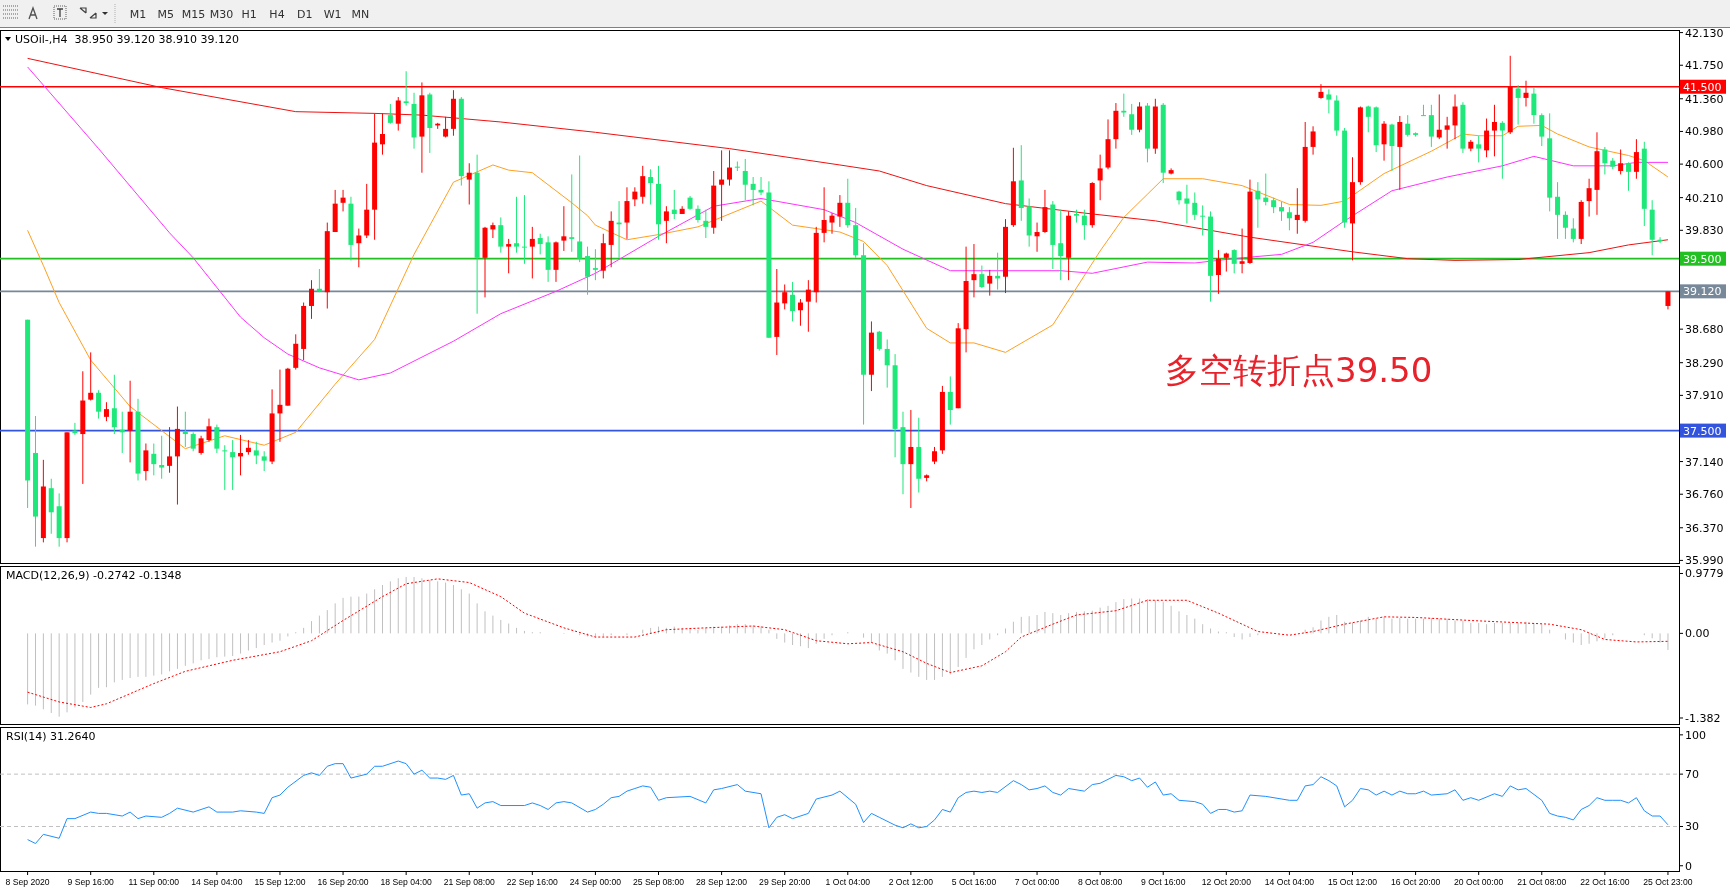  What do you see at coordinates (277, 14) in the screenshot?
I see `text: H4` at bounding box center [277, 14].